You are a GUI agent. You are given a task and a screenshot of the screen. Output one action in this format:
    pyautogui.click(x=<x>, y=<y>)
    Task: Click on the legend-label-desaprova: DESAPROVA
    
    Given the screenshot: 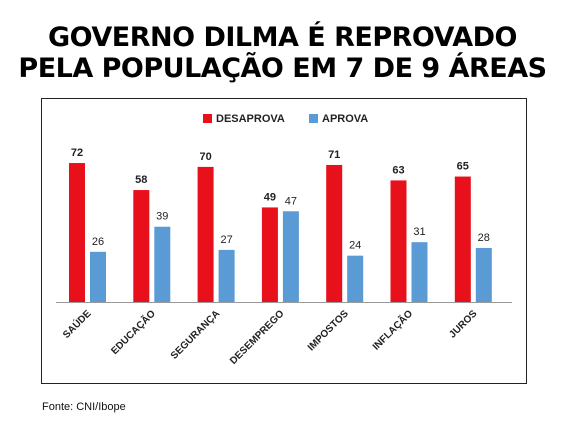 What is the action you would take?
    pyautogui.click(x=250, y=119)
    